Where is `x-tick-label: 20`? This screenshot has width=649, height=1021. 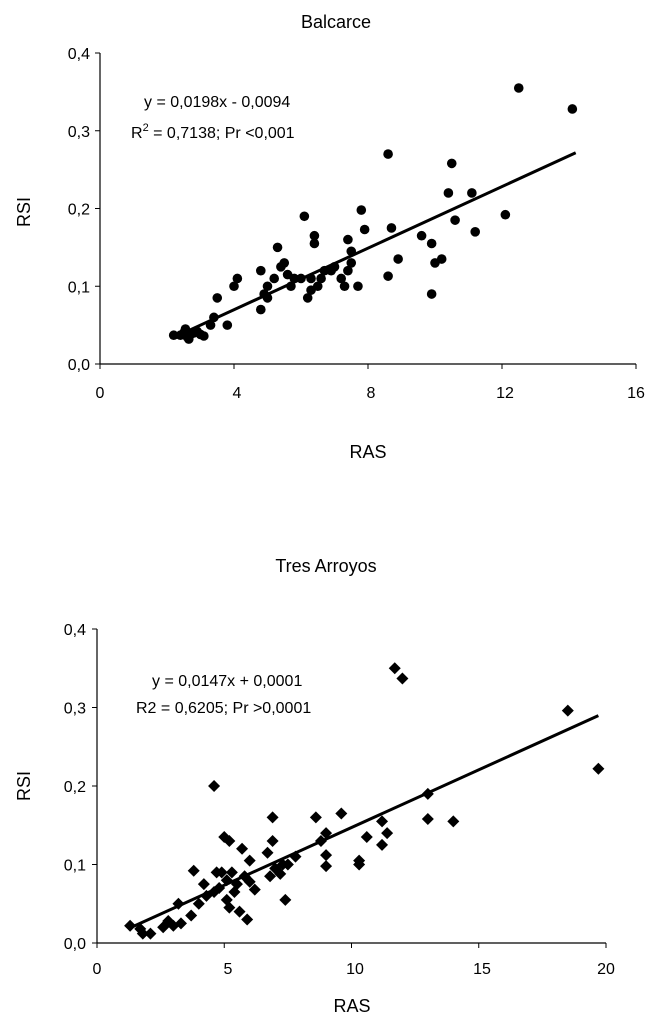 x-tick-label: 20 is located at coordinates (606, 969).